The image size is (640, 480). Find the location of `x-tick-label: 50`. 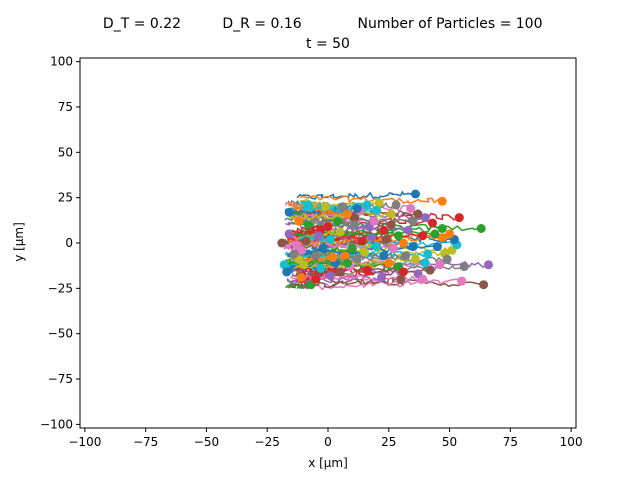

x-tick-label: 50 is located at coordinates (449, 442).